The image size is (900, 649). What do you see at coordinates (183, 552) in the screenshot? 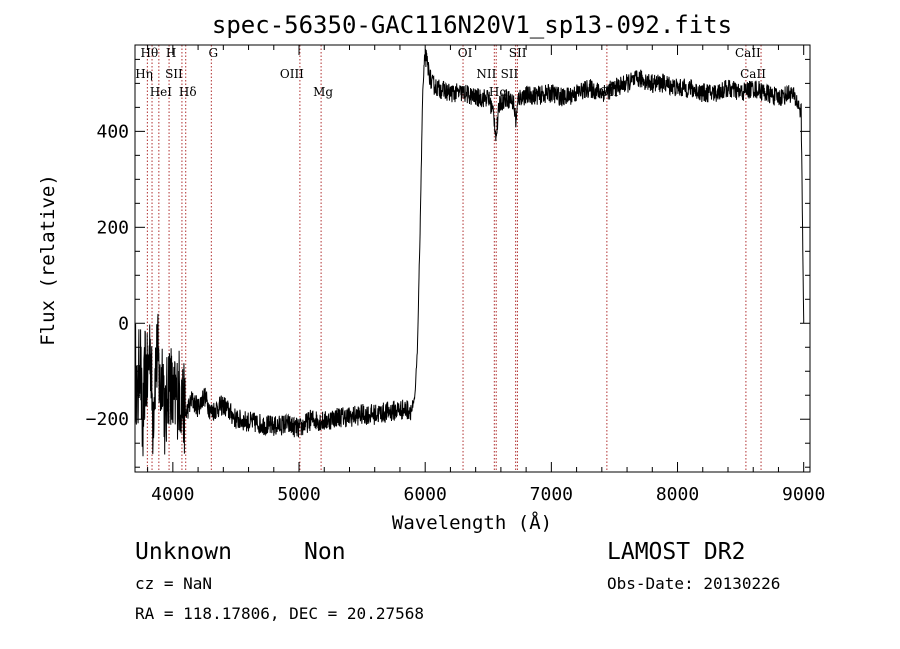
I see `object-class: Unknown` at bounding box center [183, 552].